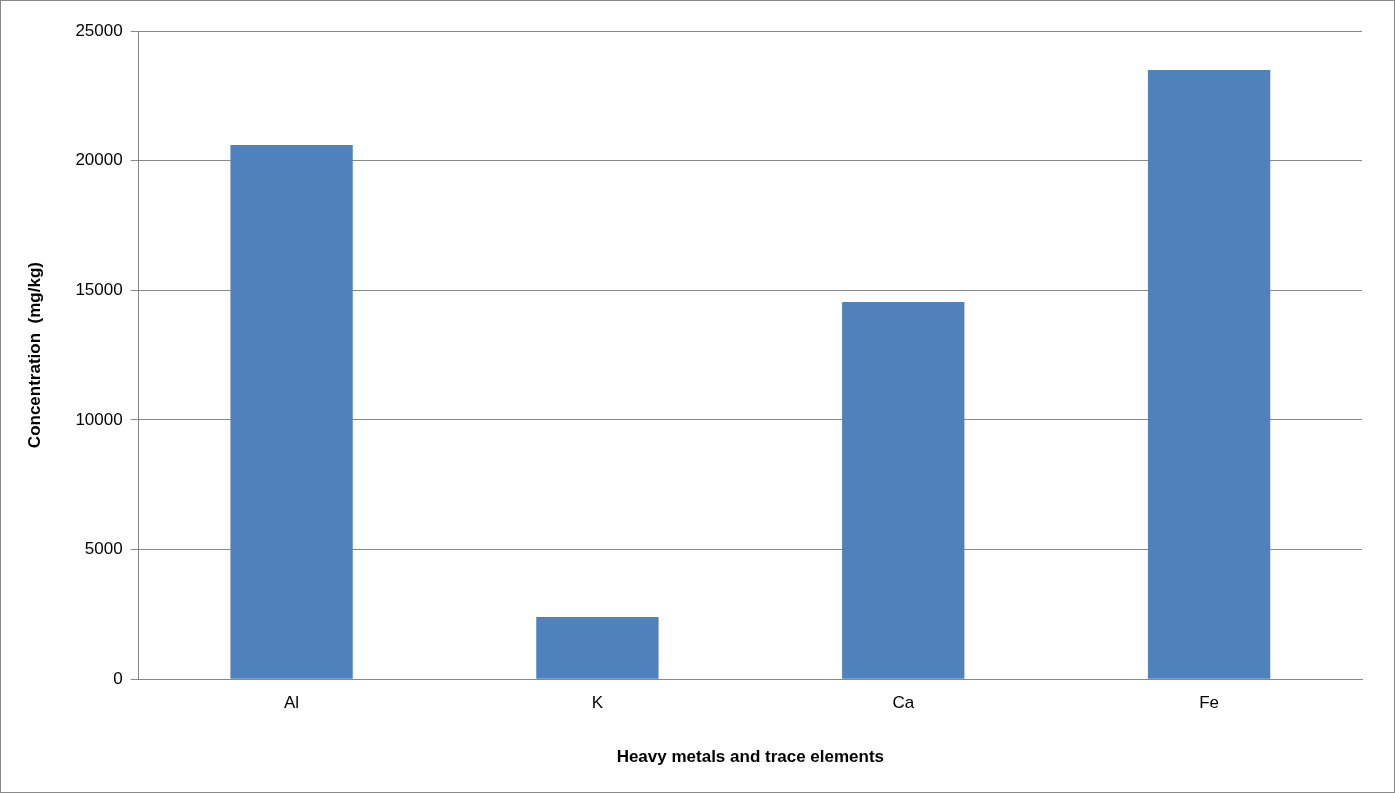 Image resolution: width=1395 pixels, height=793 pixels. Describe the element at coordinates (34, 355) in the screenshot. I see `y-axis-title: Concentration (mg/kg)` at that location.